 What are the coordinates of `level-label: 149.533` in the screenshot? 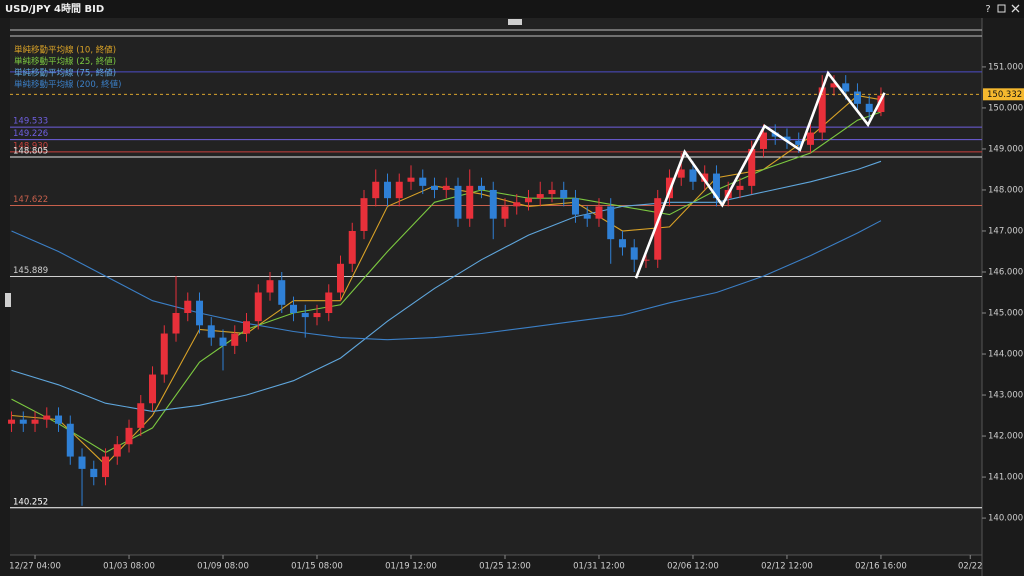 It's located at (30, 122).